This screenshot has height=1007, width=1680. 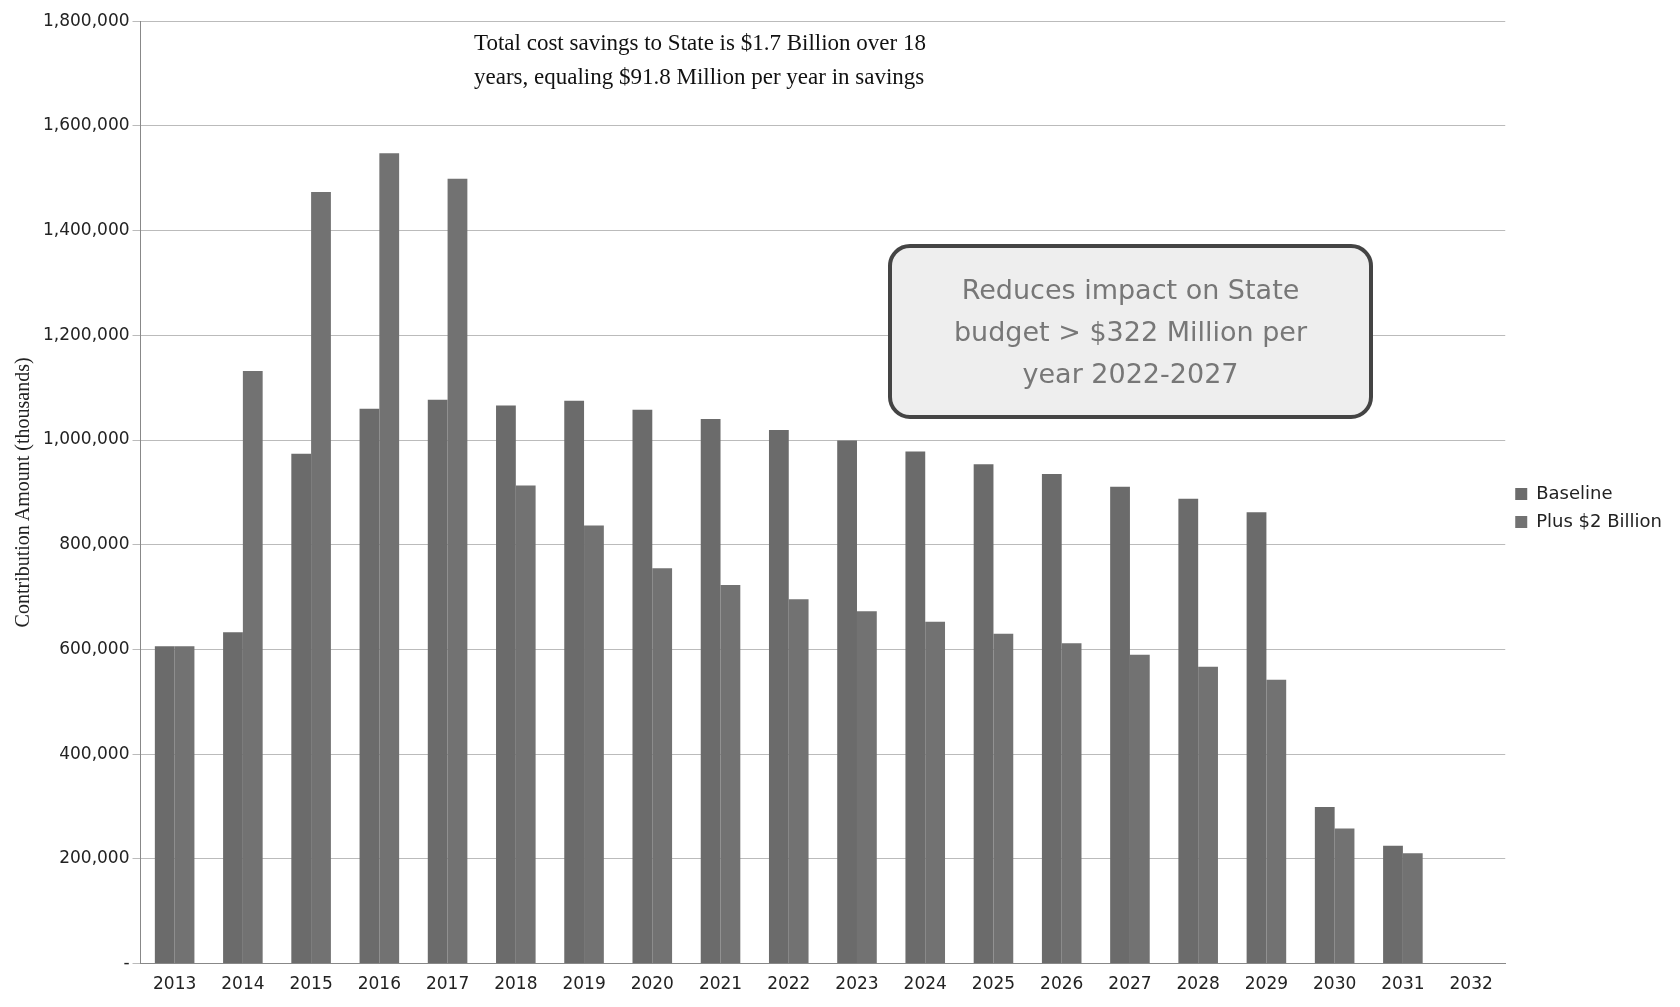 I want to click on x-tick-label: 2025, so click(x=993, y=983).